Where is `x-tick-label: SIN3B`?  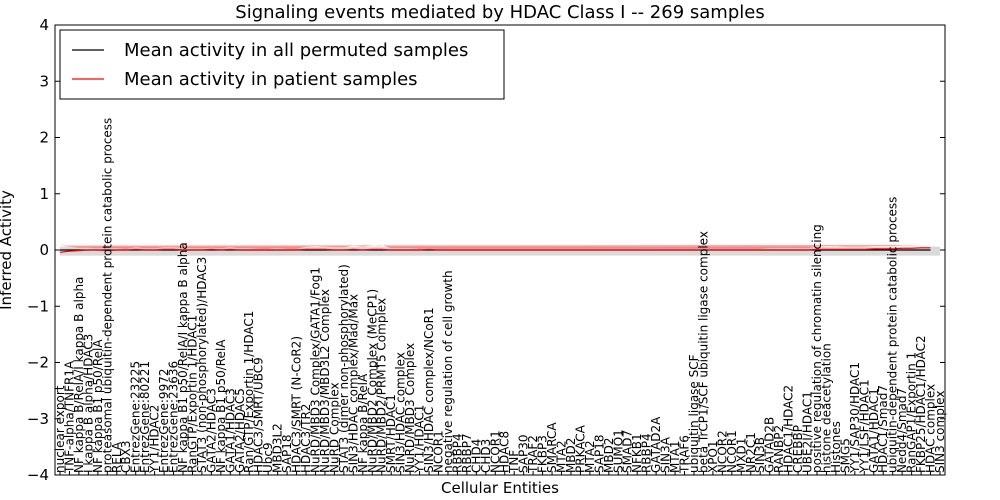 x-tick-label: SIN3B is located at coordinates (760, 455).